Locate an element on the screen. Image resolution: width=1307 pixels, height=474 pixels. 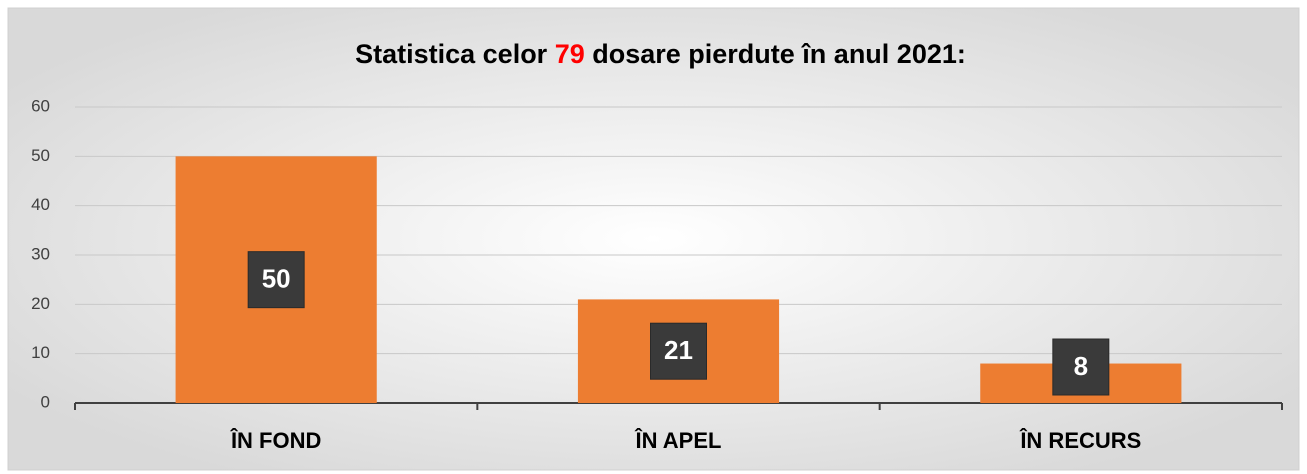
title-part: Statistica celor is located at coordinates (455, 54).